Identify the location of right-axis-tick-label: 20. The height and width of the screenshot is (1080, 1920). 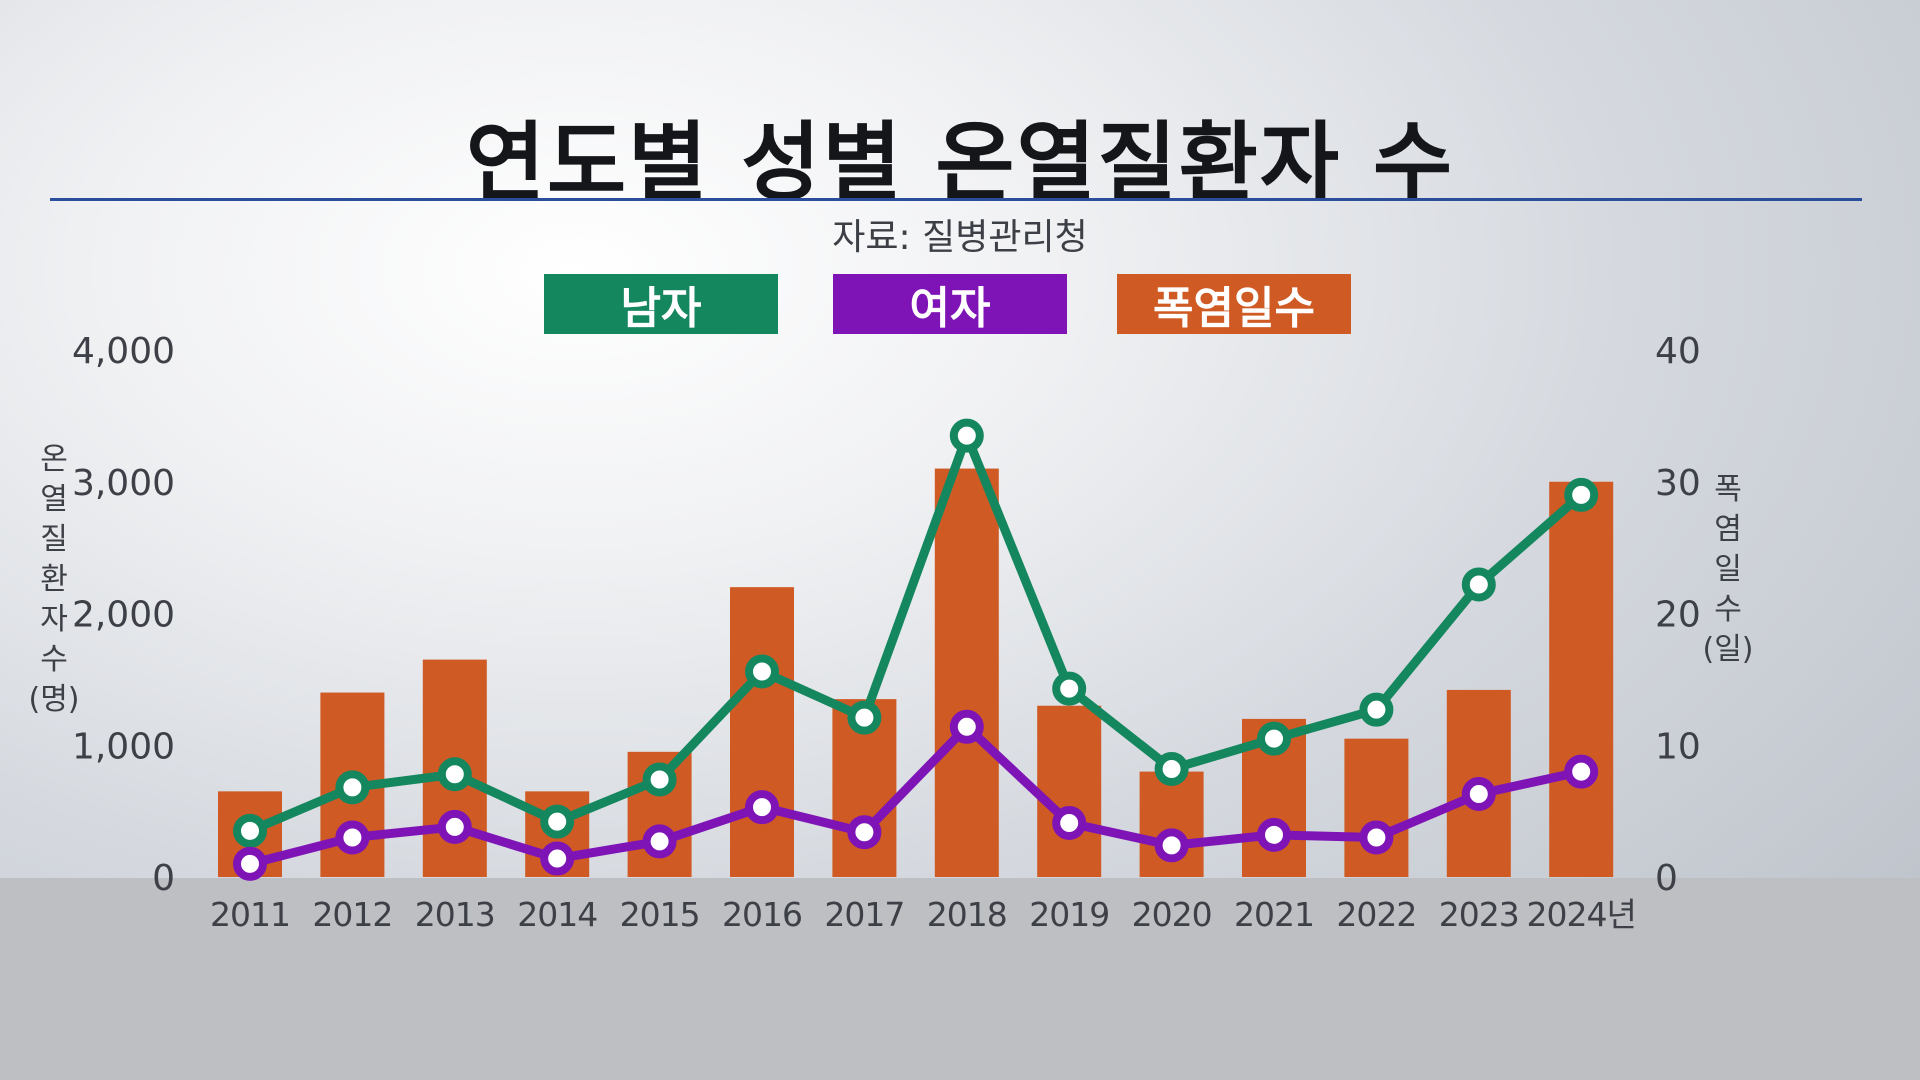
(1678, 615).